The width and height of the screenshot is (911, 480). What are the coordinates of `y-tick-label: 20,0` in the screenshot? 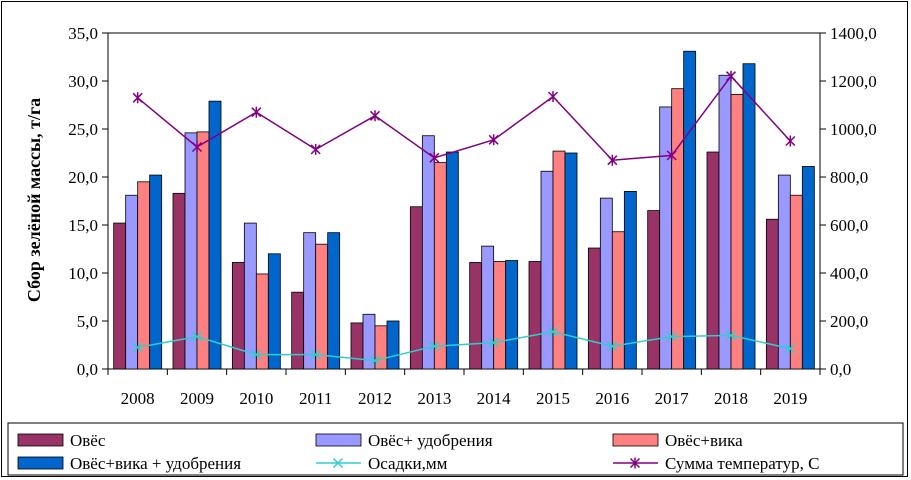 It's located at (83, 177).